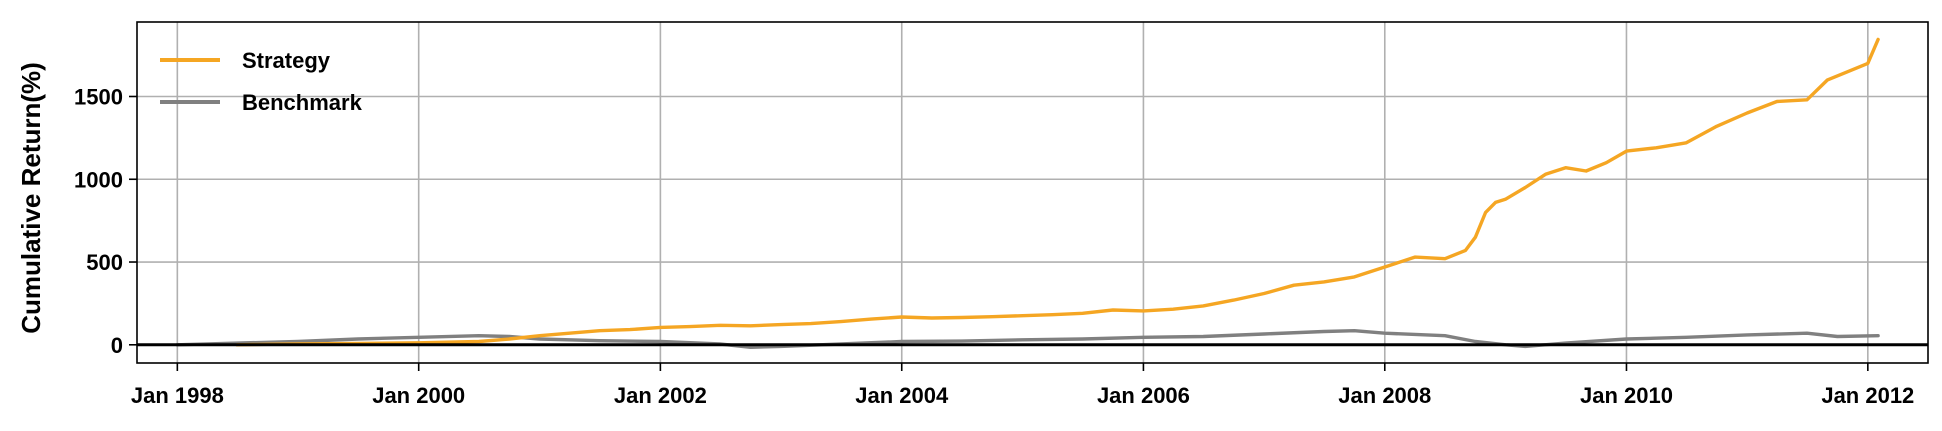 The height and width of the screenshot is (431, 1942). What do you see at coordinates (261, 81) in the screenshot?
I see `legend: Strategy Benchmark` at bounding box center [261, 81].